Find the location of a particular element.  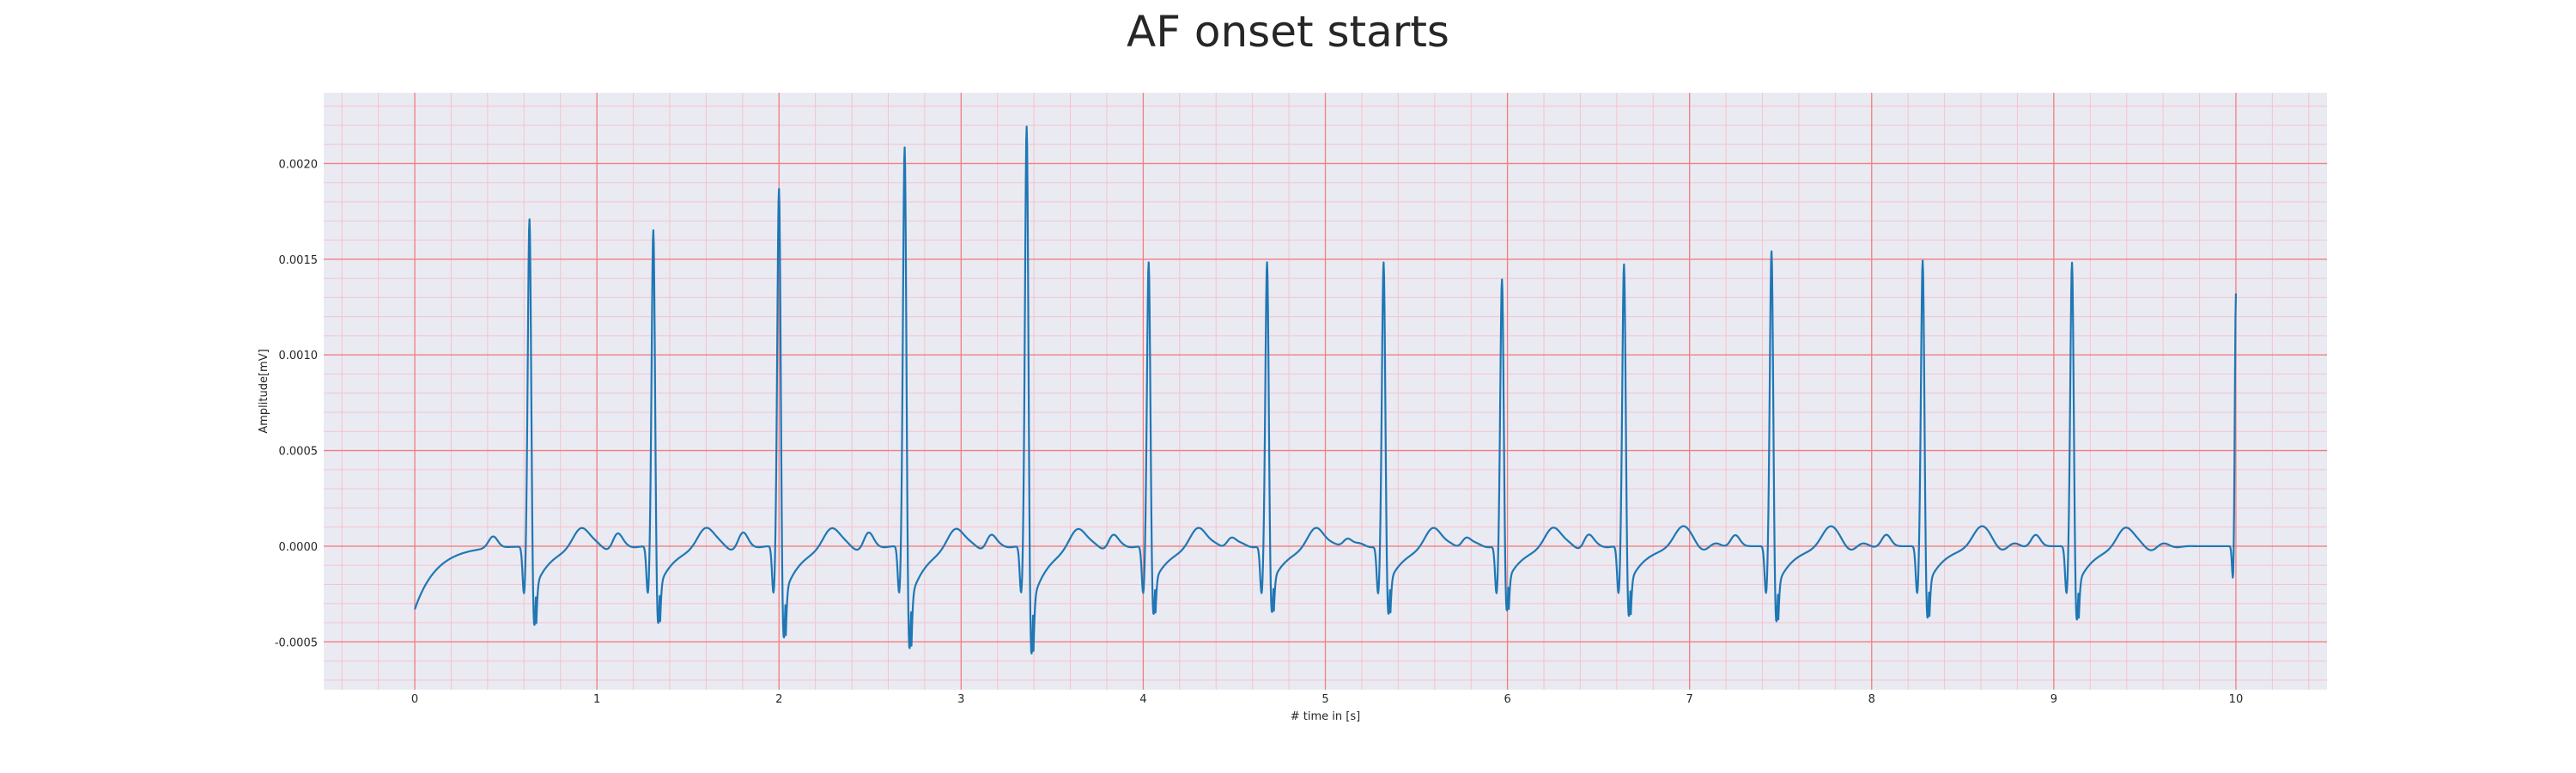

y-axis-label: Amplitude[mV] is located at coordinates (264, 391).